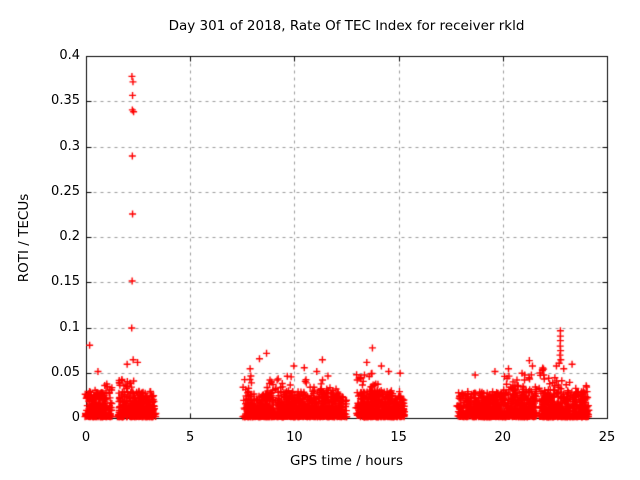  Describe the element at coordinates (346, 461) in the screenshot. I see `x-axis-label: GPS time / hours` at that location.